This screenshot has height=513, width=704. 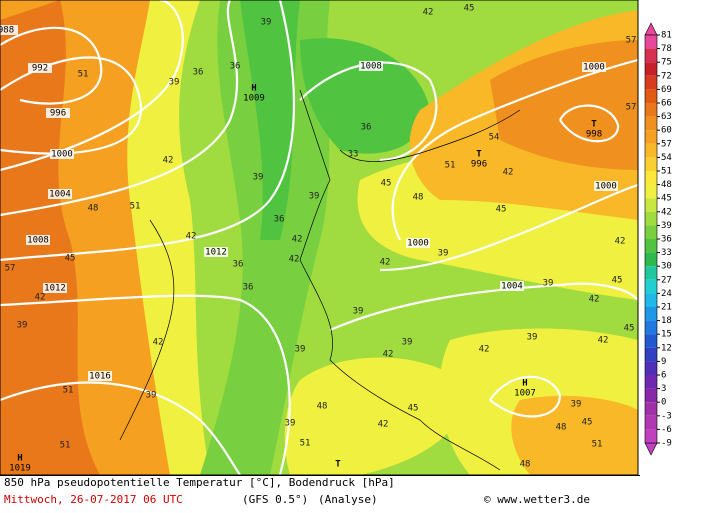 What do you see at coordinates (666, 321) in the screenshot?
I see `colorbar-tick-label: 18` at bounding box center [666, 321].